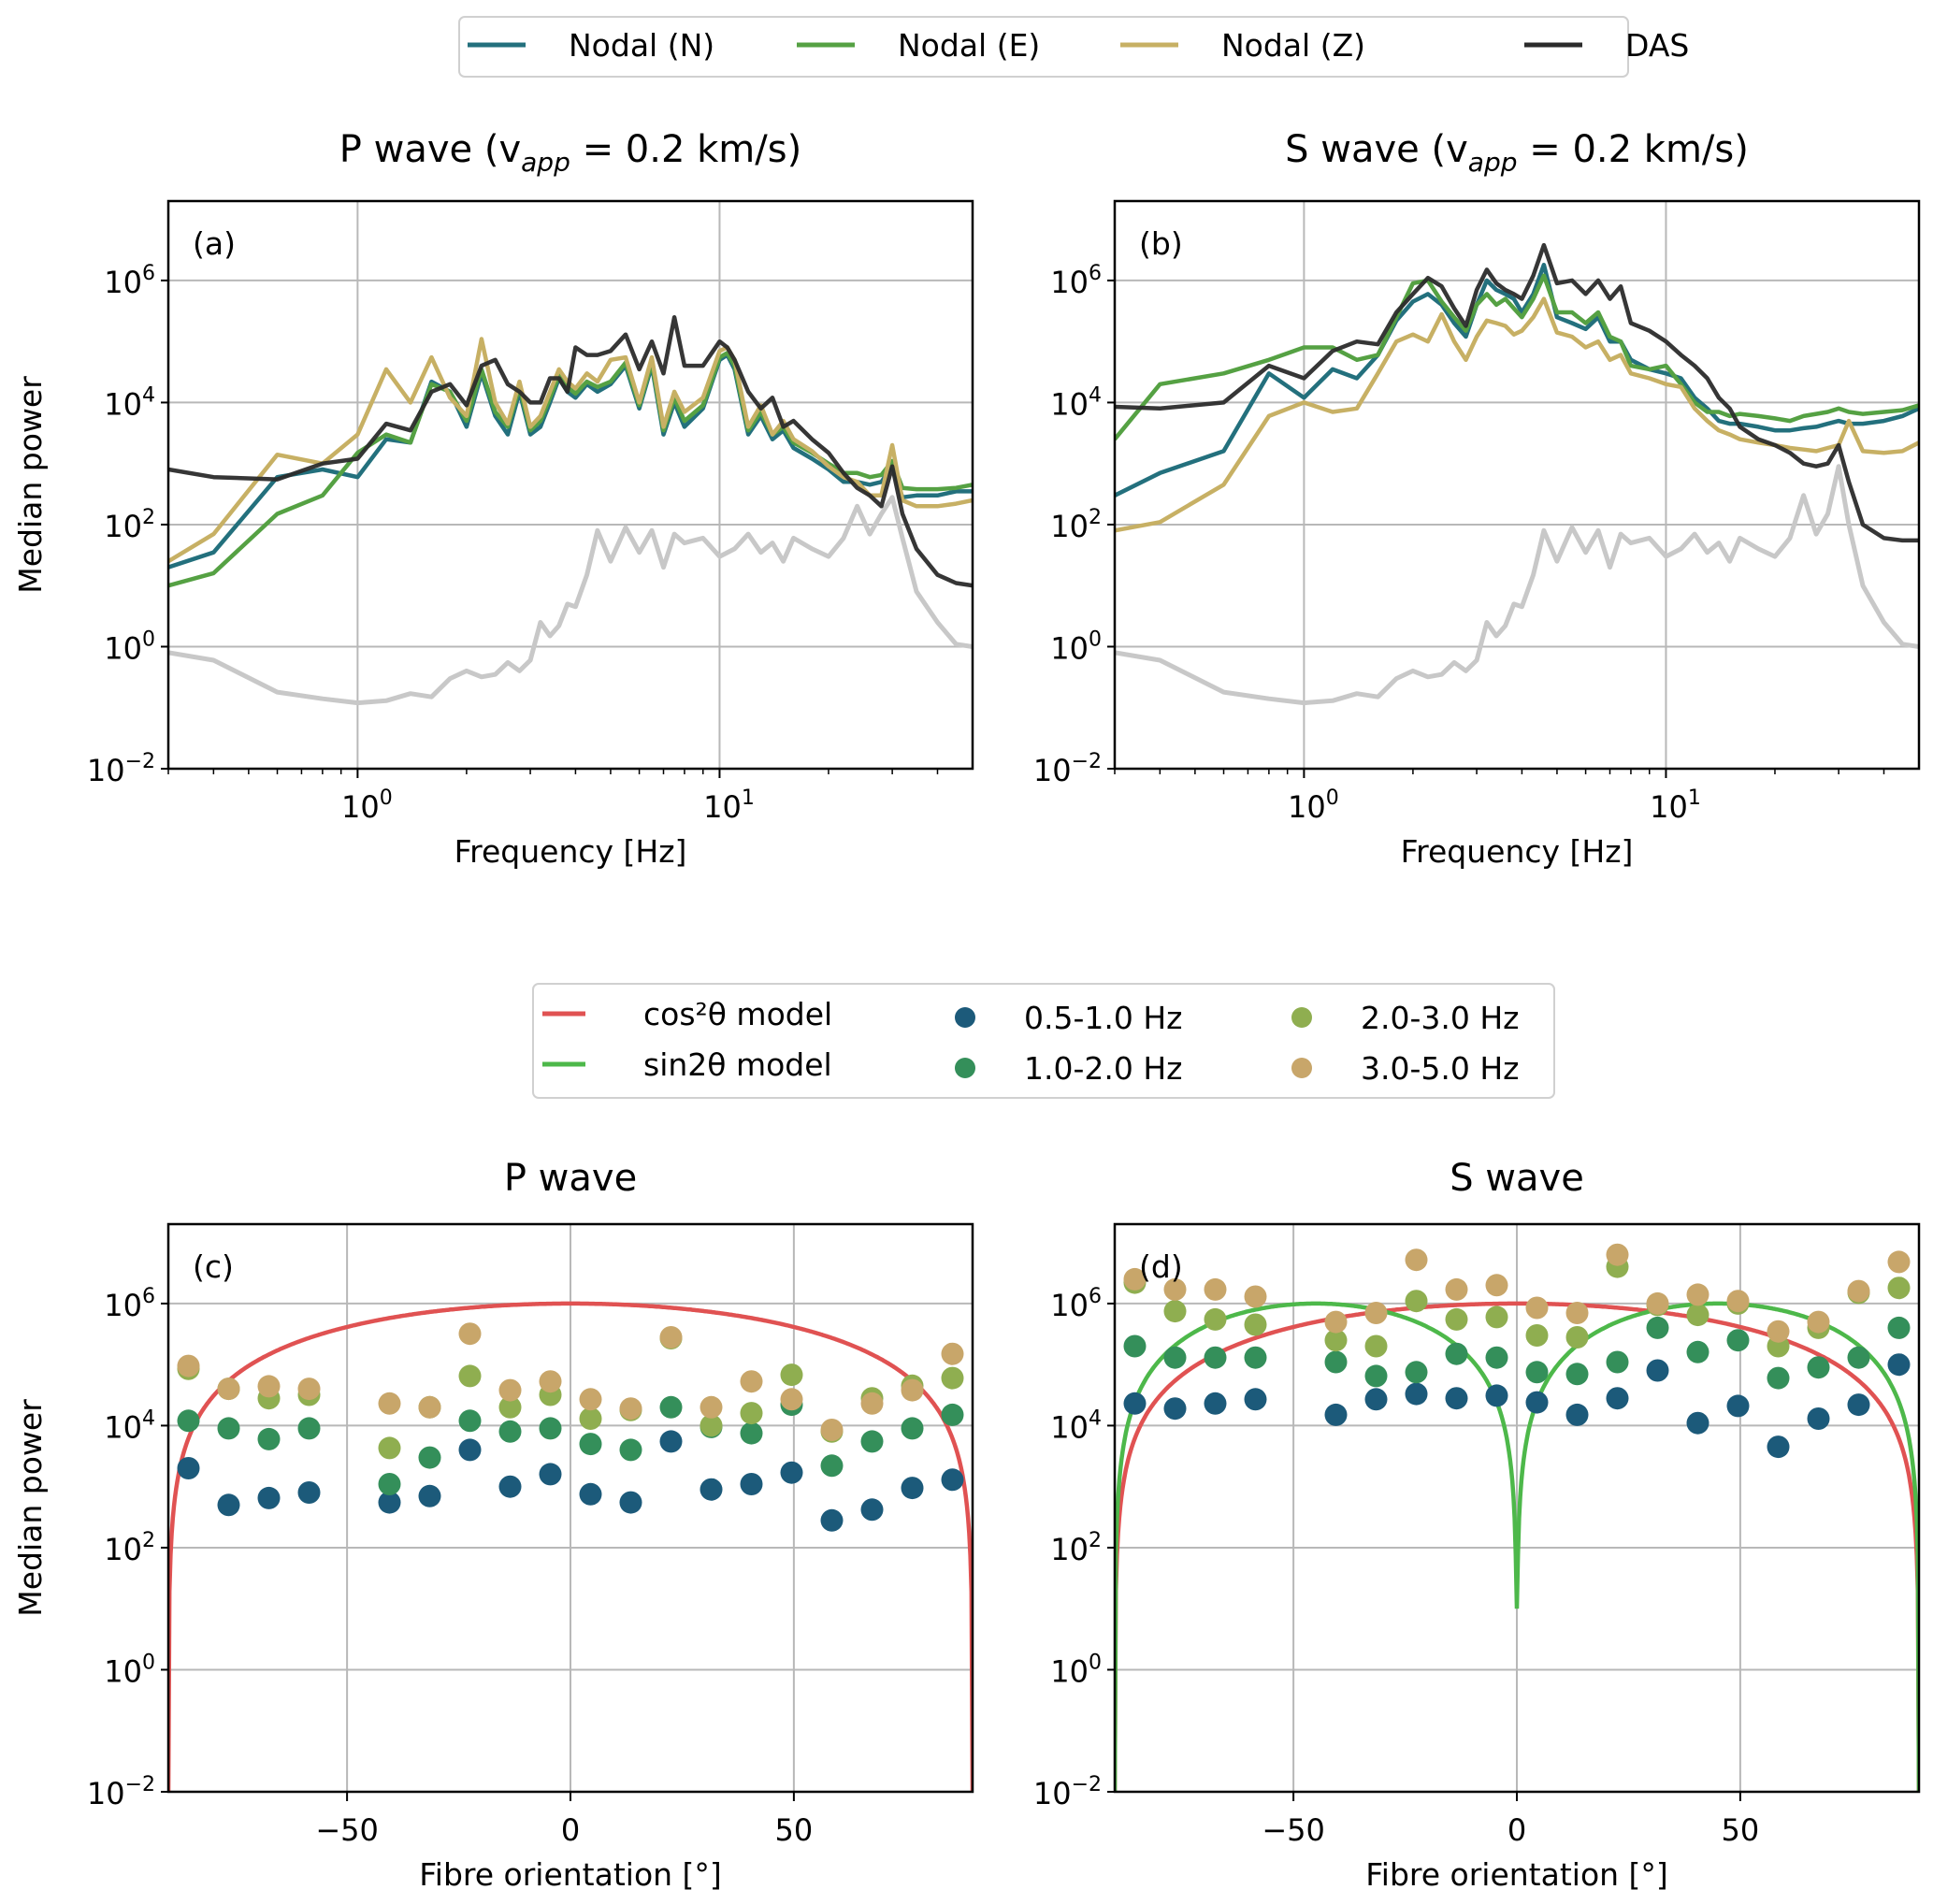 Image resolution: width=1933 pixels, height=1904 pixels. I want to click on axes-frame, so click(570, 485).